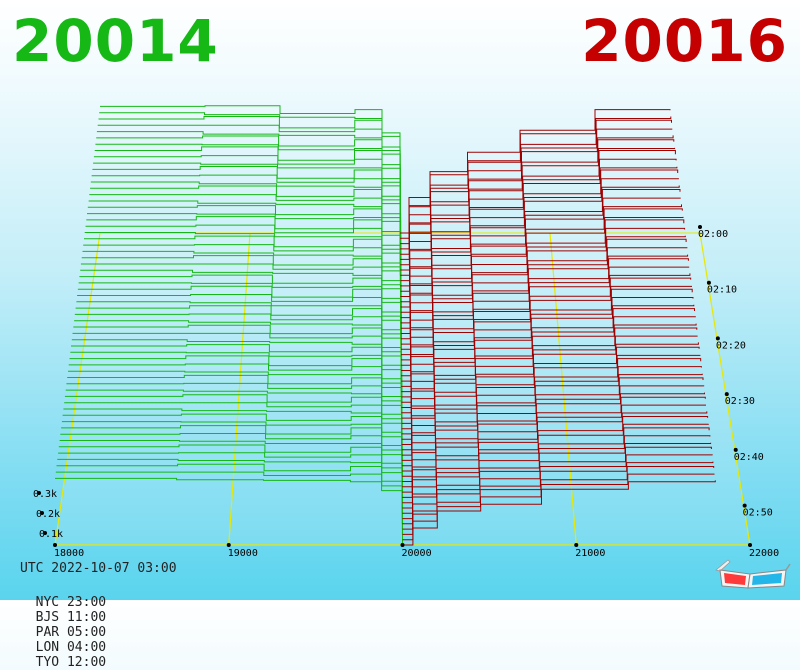  What do you see at coordinates (752, 575) in the screenshot?
I see `3d-glasses-icon` at bounding box center [752, 575].